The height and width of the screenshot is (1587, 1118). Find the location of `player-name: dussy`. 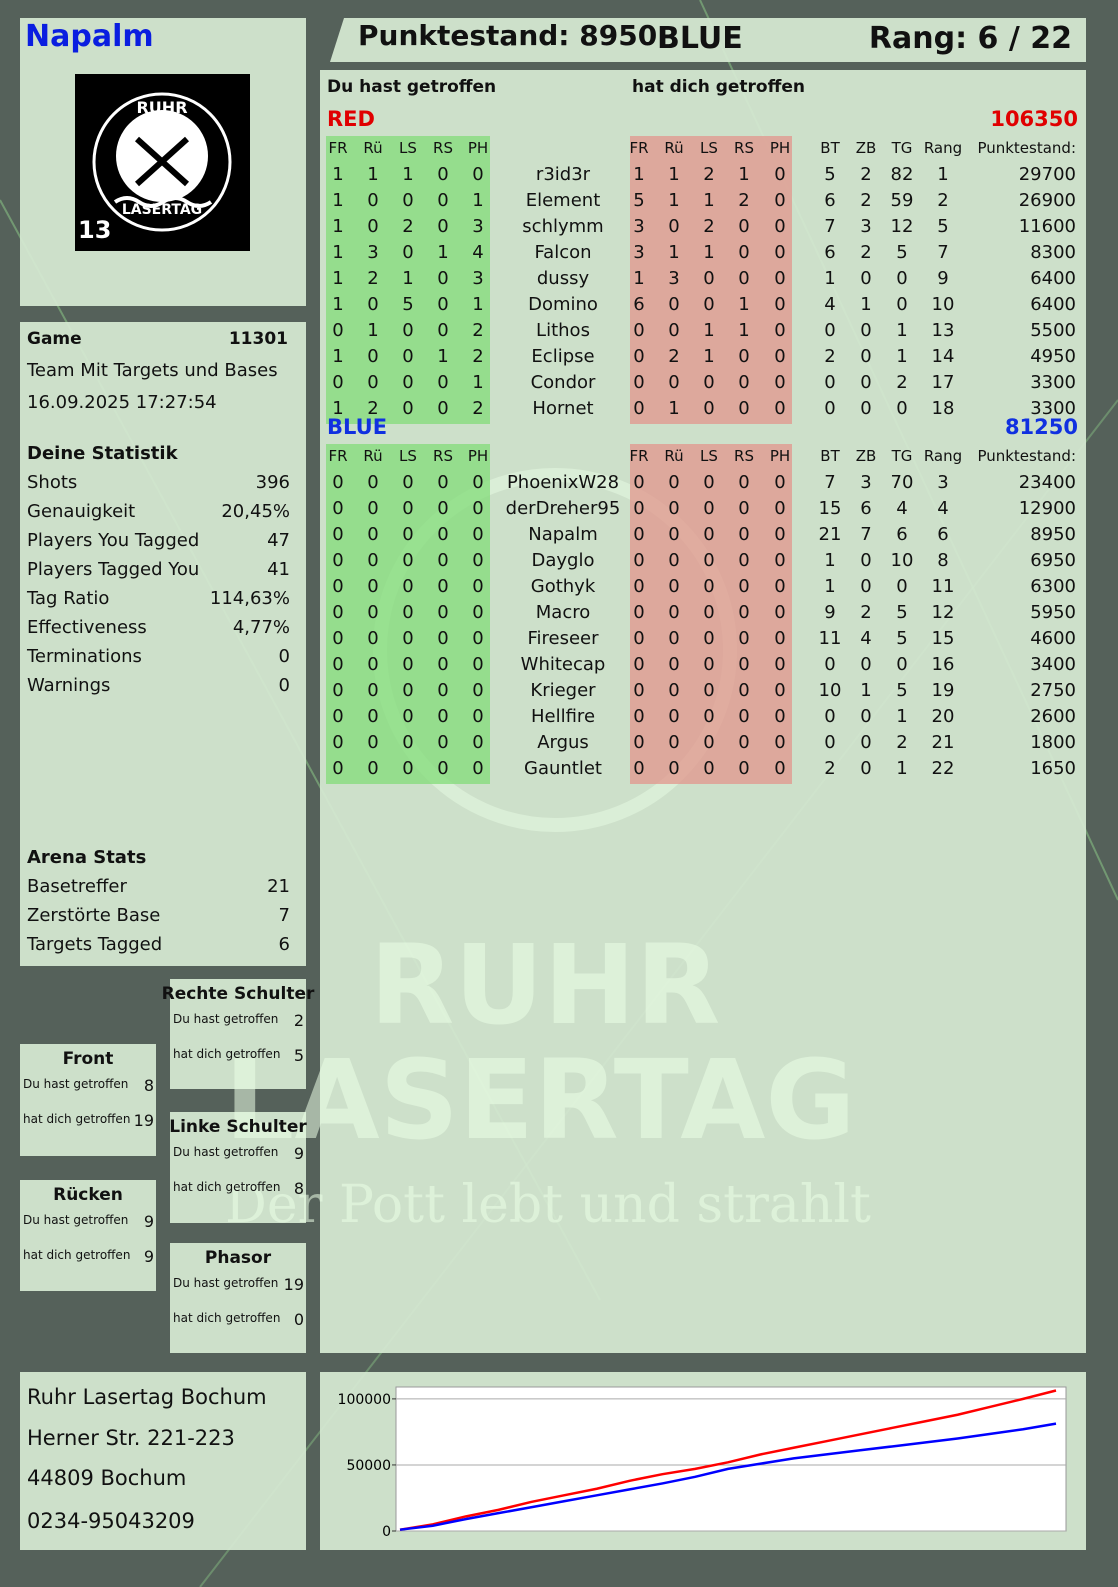

player-name: dussy is located at coordinates (563, 278).